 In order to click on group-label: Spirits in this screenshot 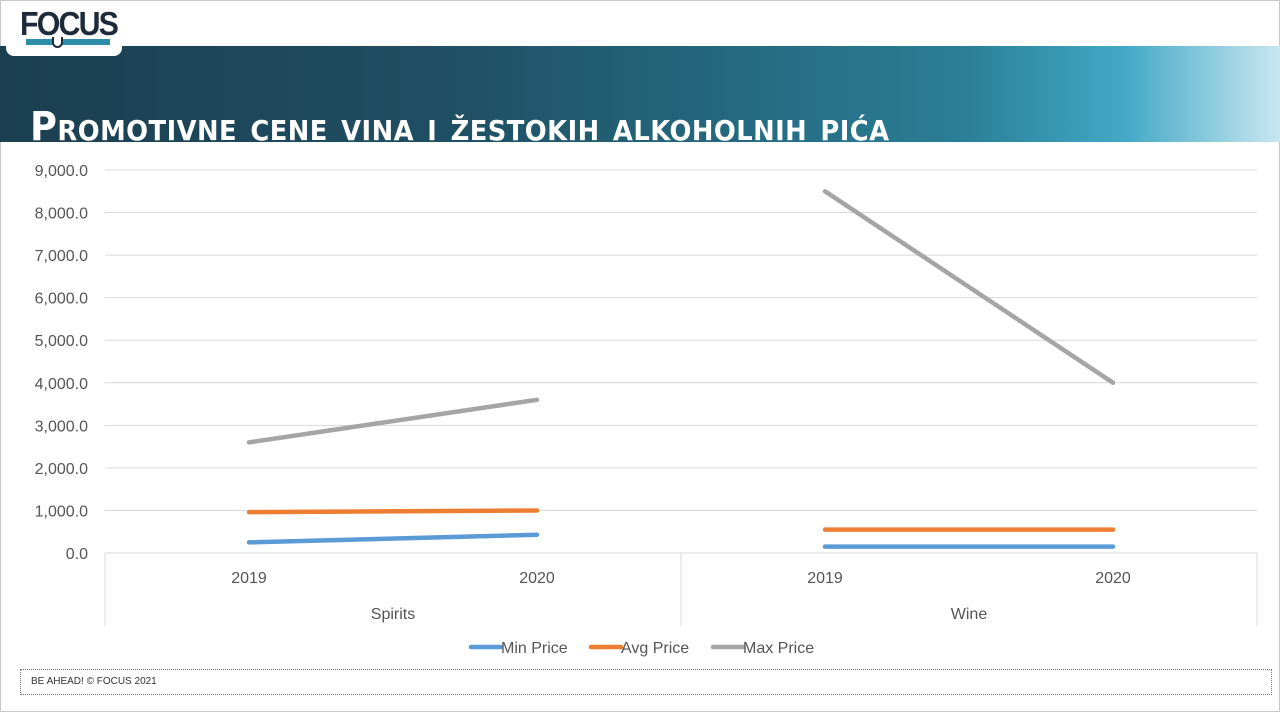, I will do `click(393, 614)`.